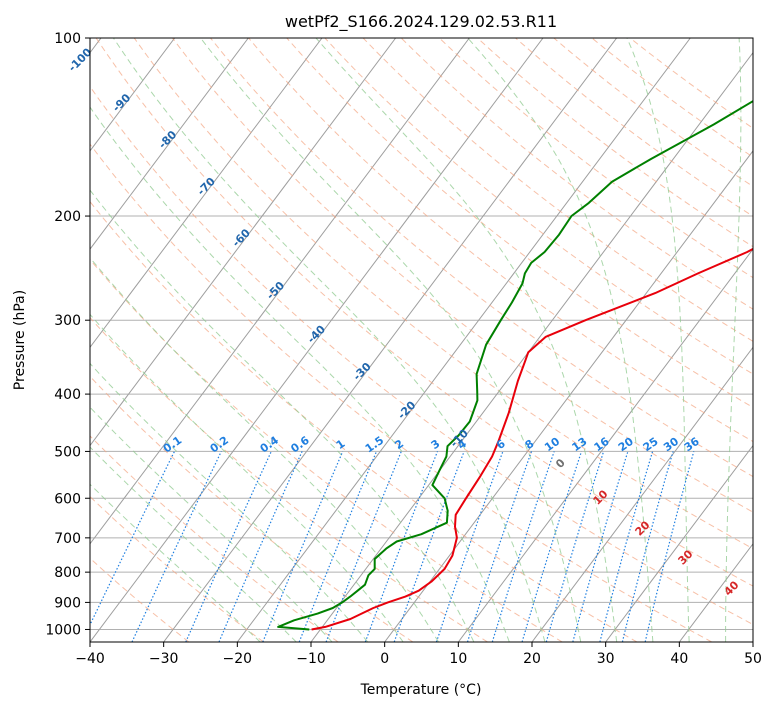 The height and width of the screenshot is (712, 775). What do you see at coordinates (458, 659) in the screenshot?
I see `x-tick-label: 10` at bounding box center [458, 659].